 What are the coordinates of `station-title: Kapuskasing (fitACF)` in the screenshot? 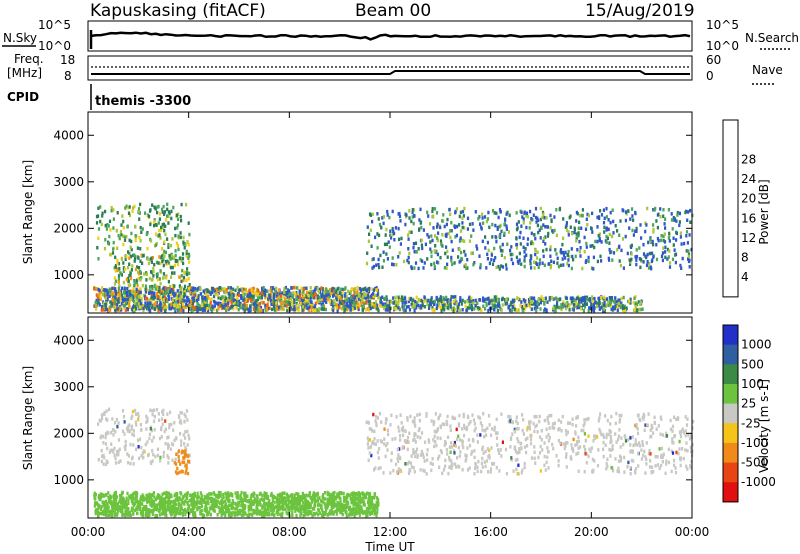 It's located at (178, 11).